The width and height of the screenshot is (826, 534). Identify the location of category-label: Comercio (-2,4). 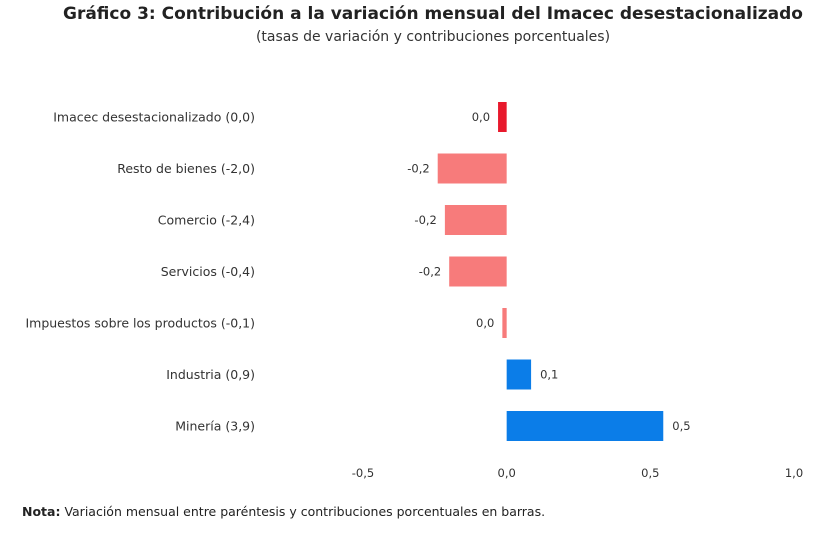
(206, 220).